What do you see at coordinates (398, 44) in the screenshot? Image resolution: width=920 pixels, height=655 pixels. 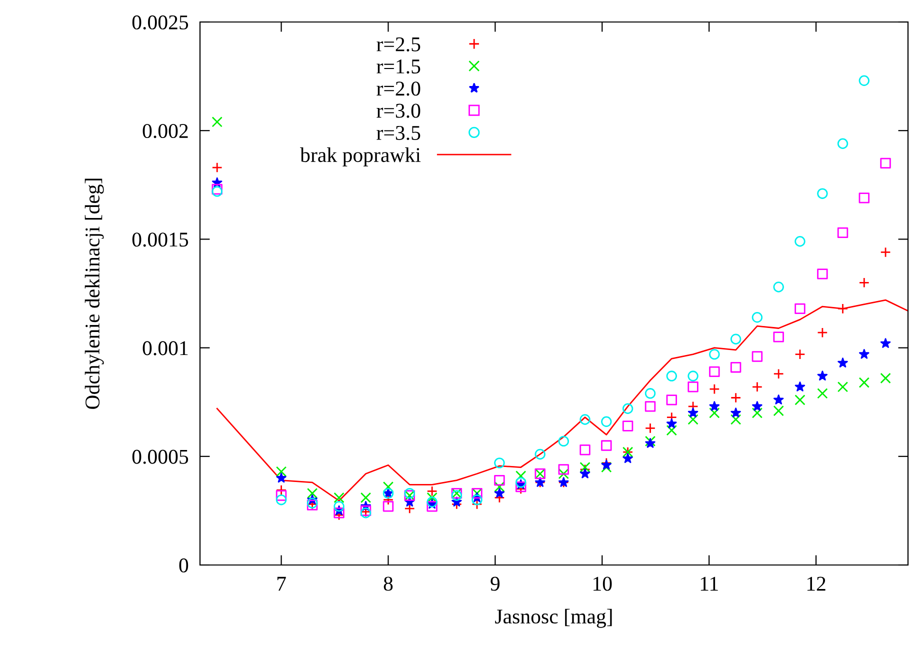 I see `legend-label: r=2.5` at bounding box center [398, 44].